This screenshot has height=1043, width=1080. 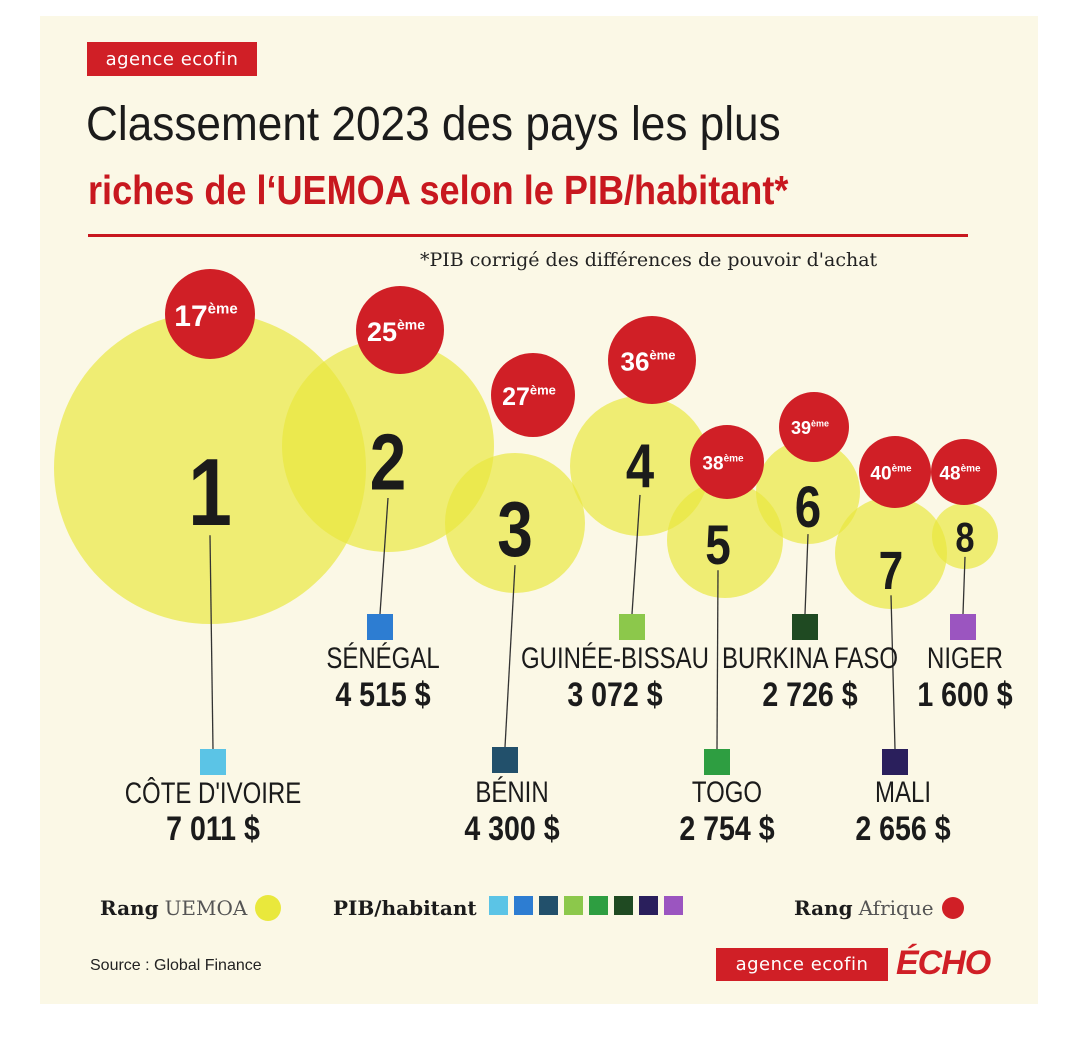 I want to click on uemoa-rank-number: 4, so click(x=640, y=467).